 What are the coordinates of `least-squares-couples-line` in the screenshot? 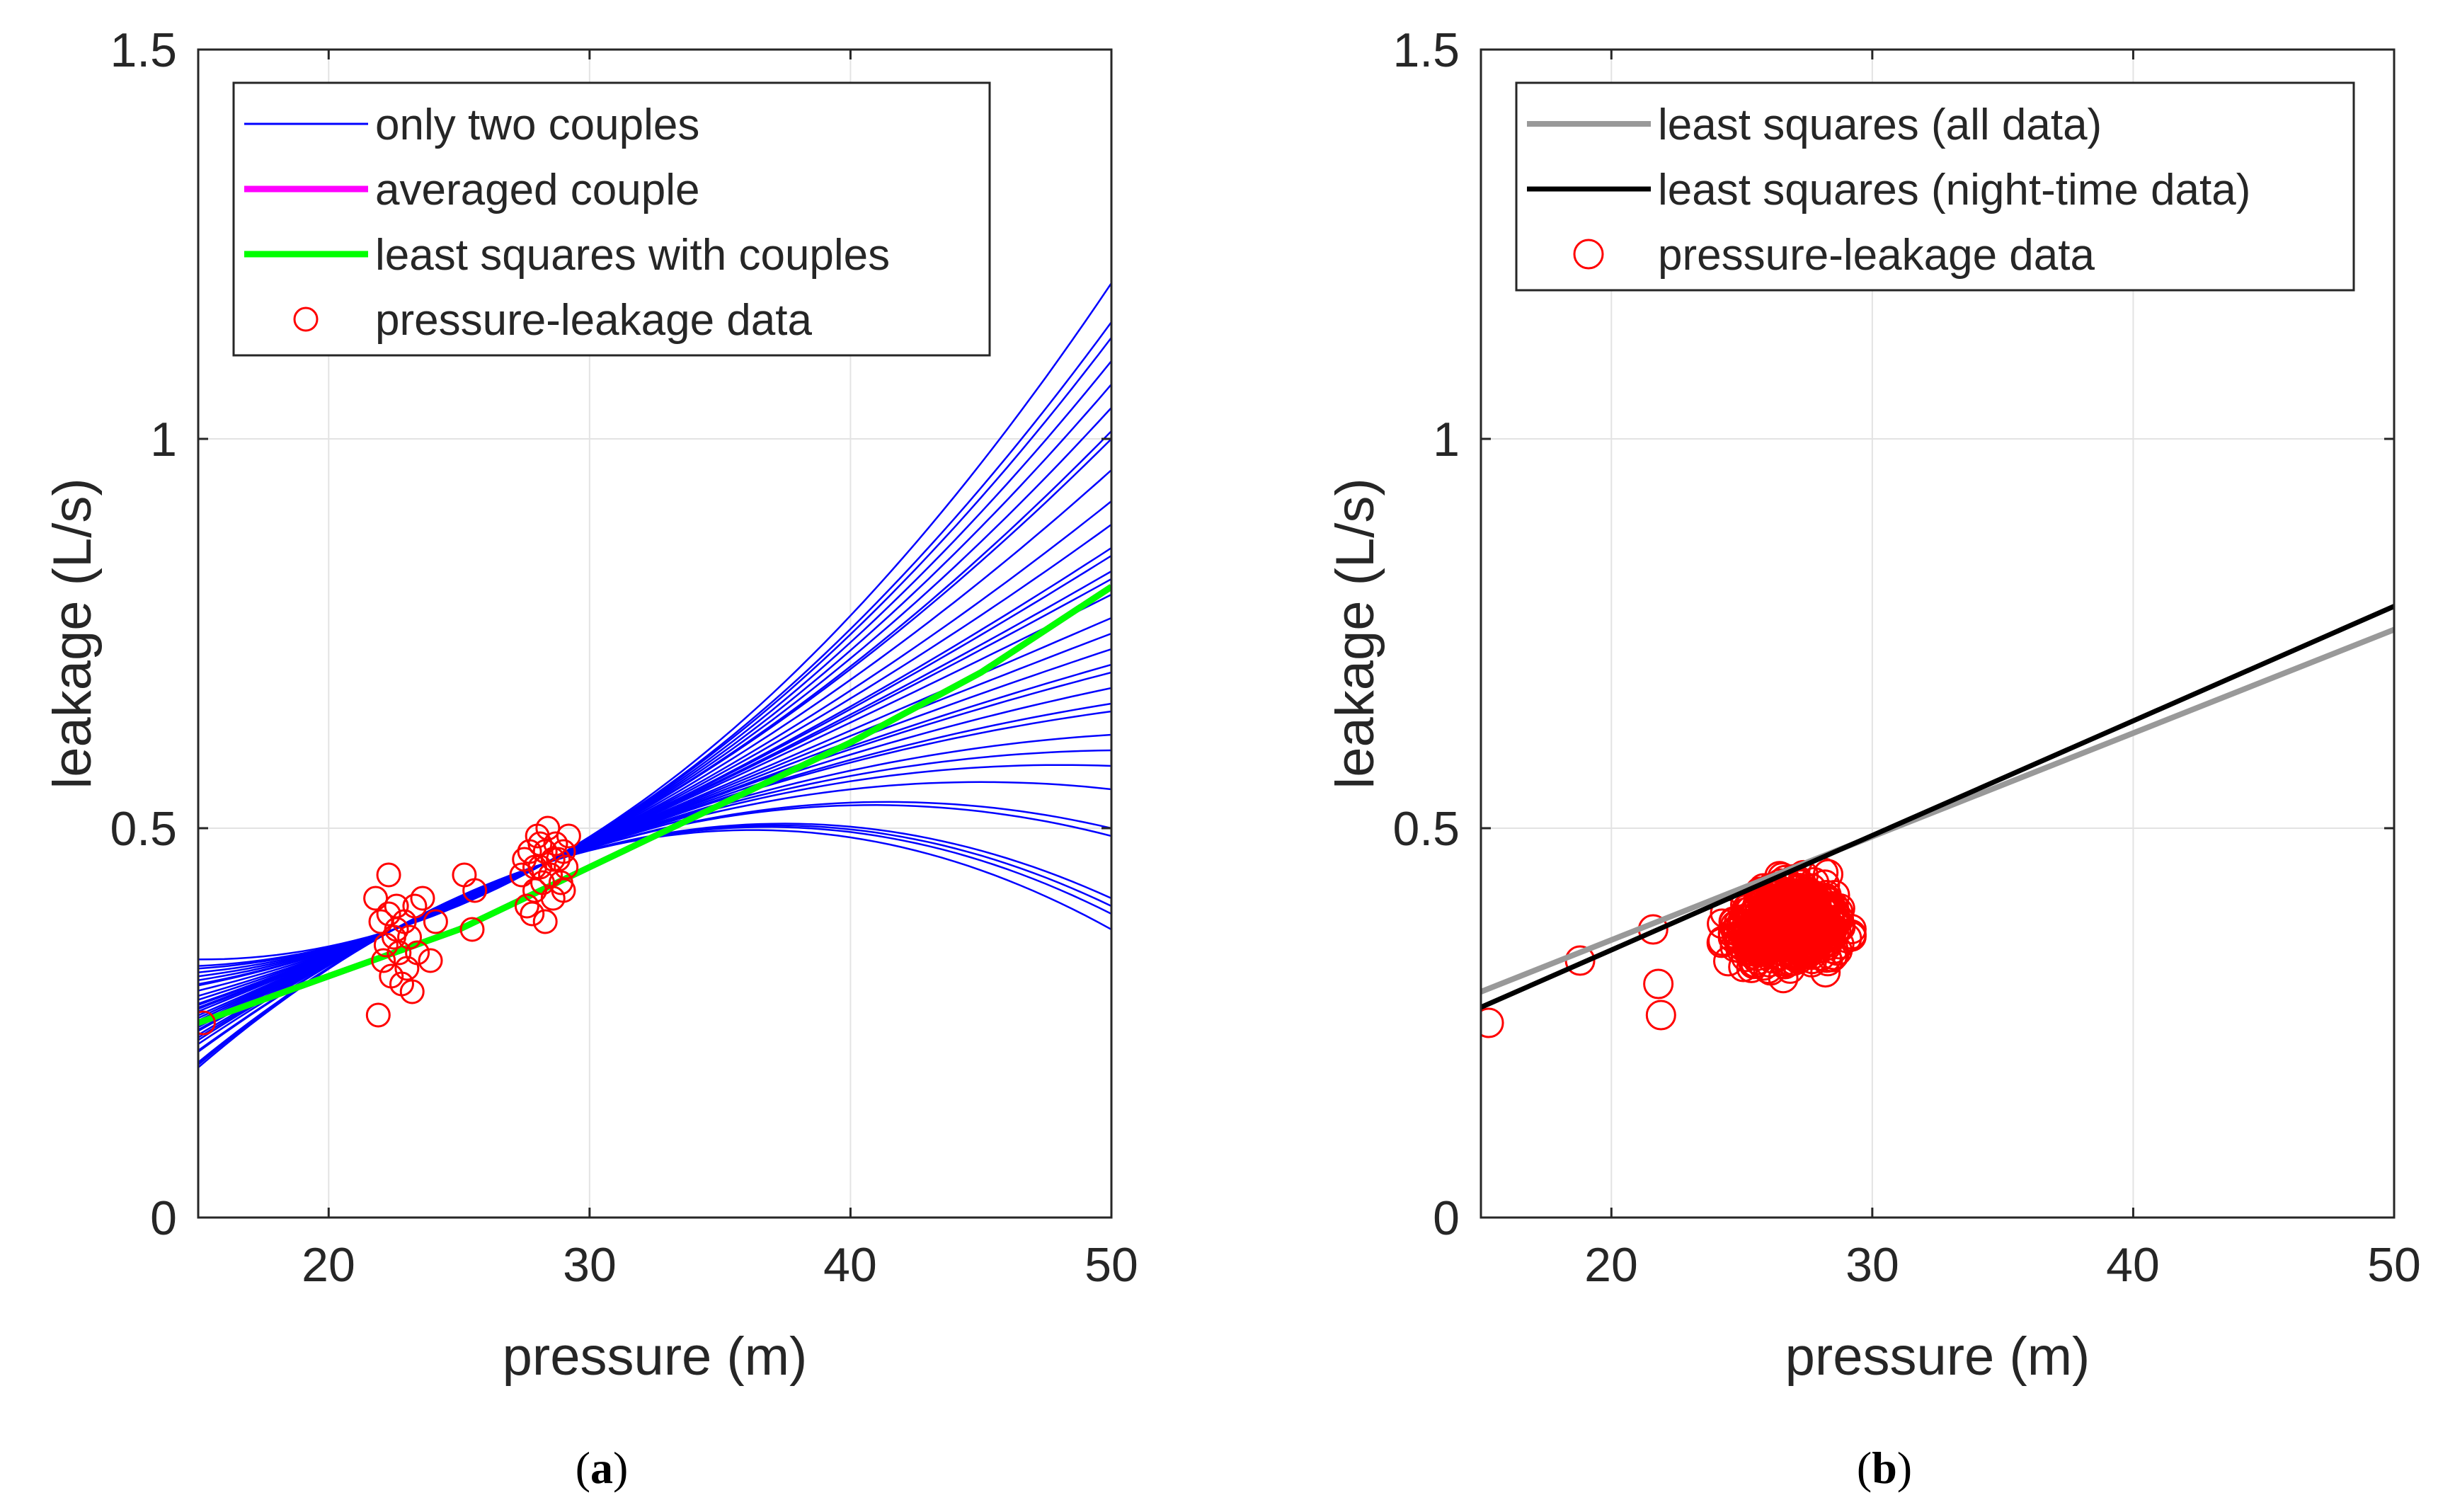 It's located at (654, 805).